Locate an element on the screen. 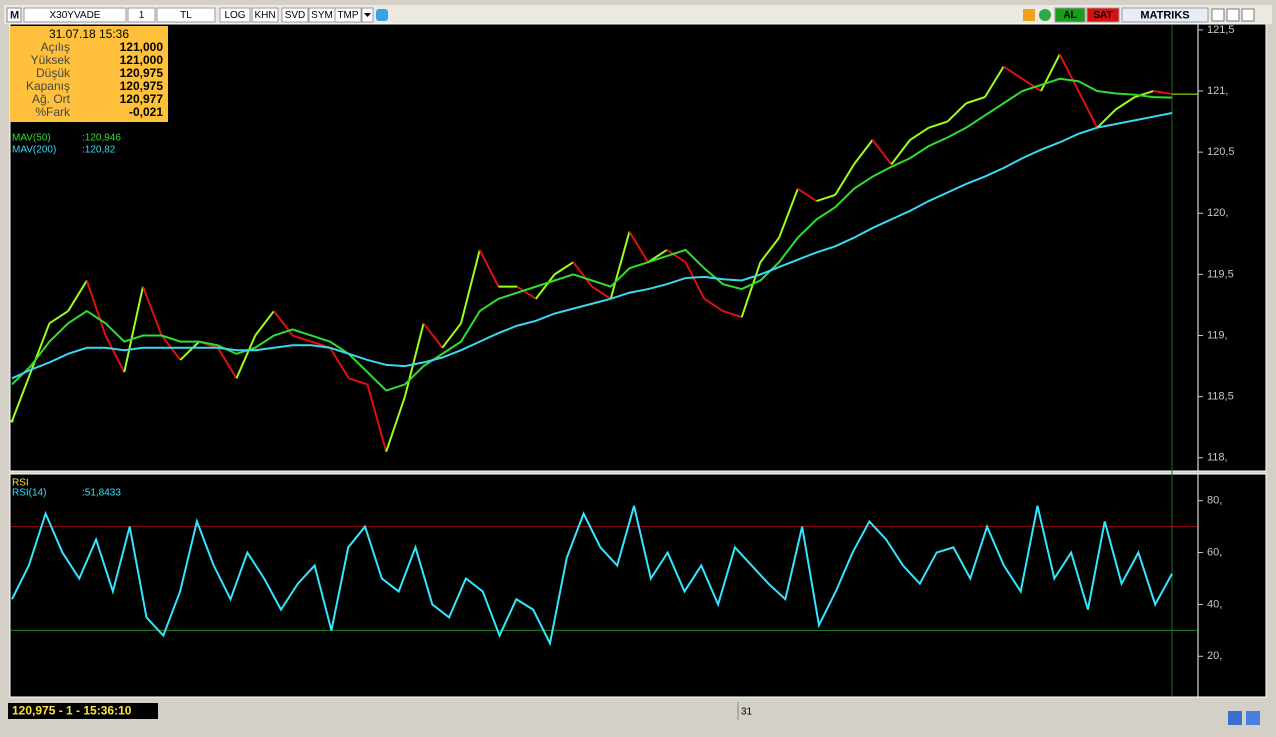  toolbar-button: TMP is located at coordinates (347, 15).